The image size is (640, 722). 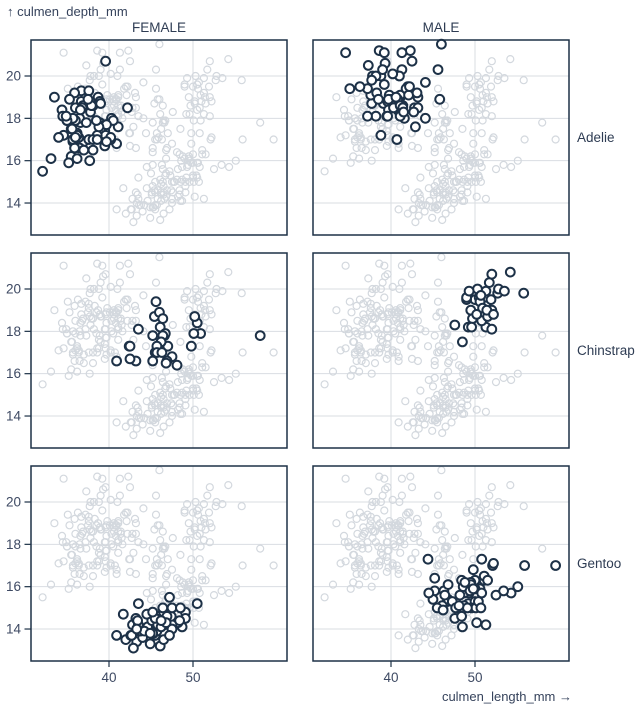 What do you see at coordinates (474, 677) in the screenshot?
I see `x-tick-label: 50` at bounding box center [474, 677].